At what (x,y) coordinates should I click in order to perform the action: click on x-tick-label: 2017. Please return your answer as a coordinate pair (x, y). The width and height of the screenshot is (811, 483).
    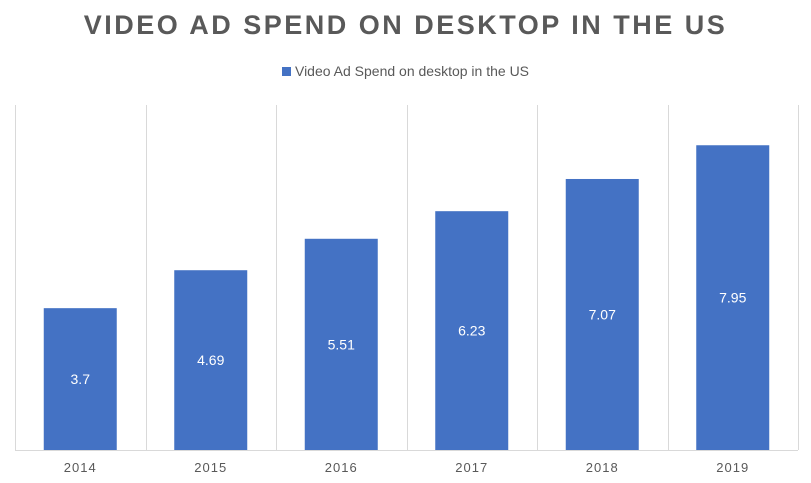
    Looking at the image, I should click on (471, 467).